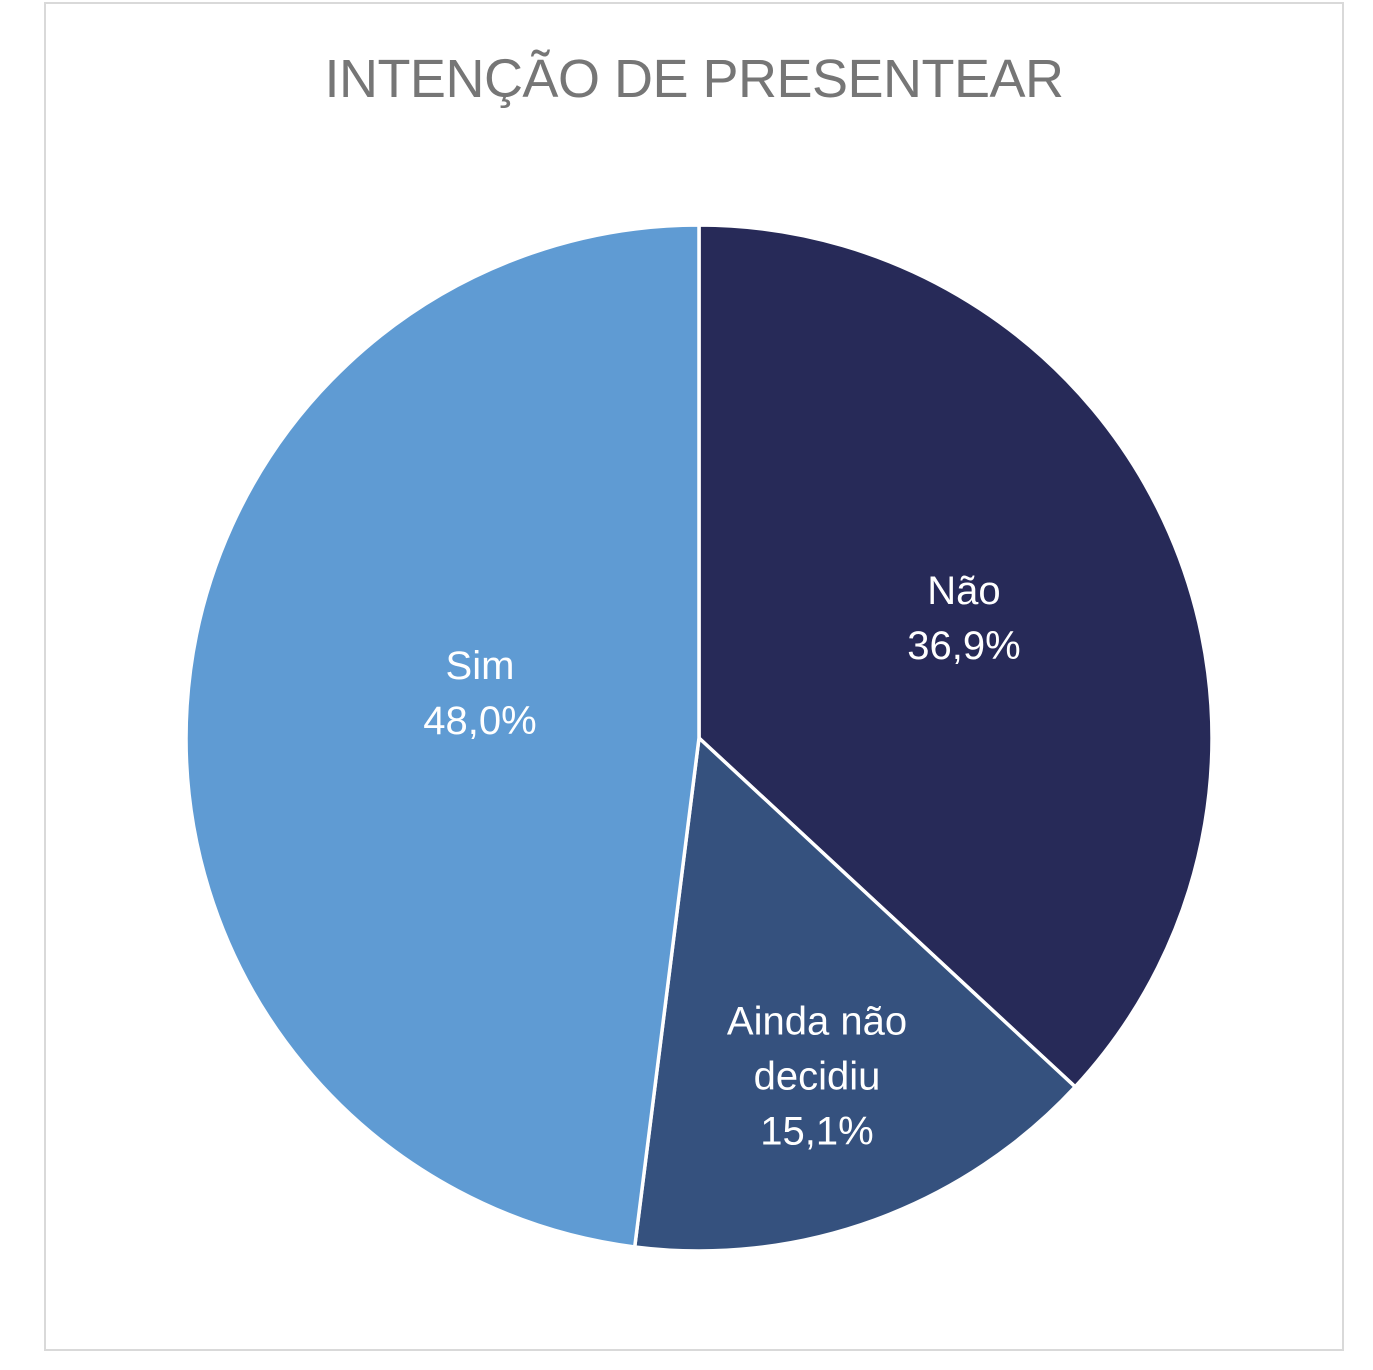  Describe the element at coordinates (480, 694) in the screenshot. I see `slice-label-sim: Sim 48,0%` at that location.